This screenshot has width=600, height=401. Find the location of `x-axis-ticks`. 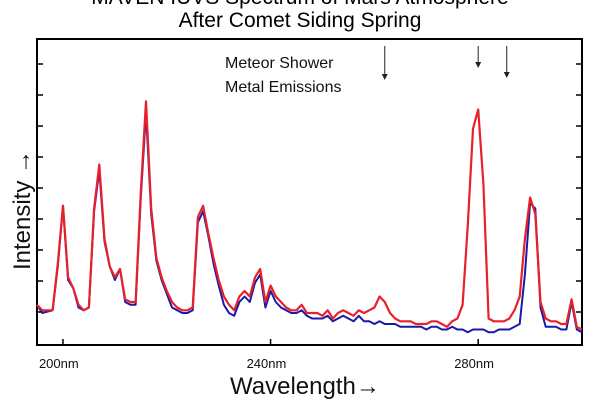

x-axis-ticks is located at coordinates (270, 342).